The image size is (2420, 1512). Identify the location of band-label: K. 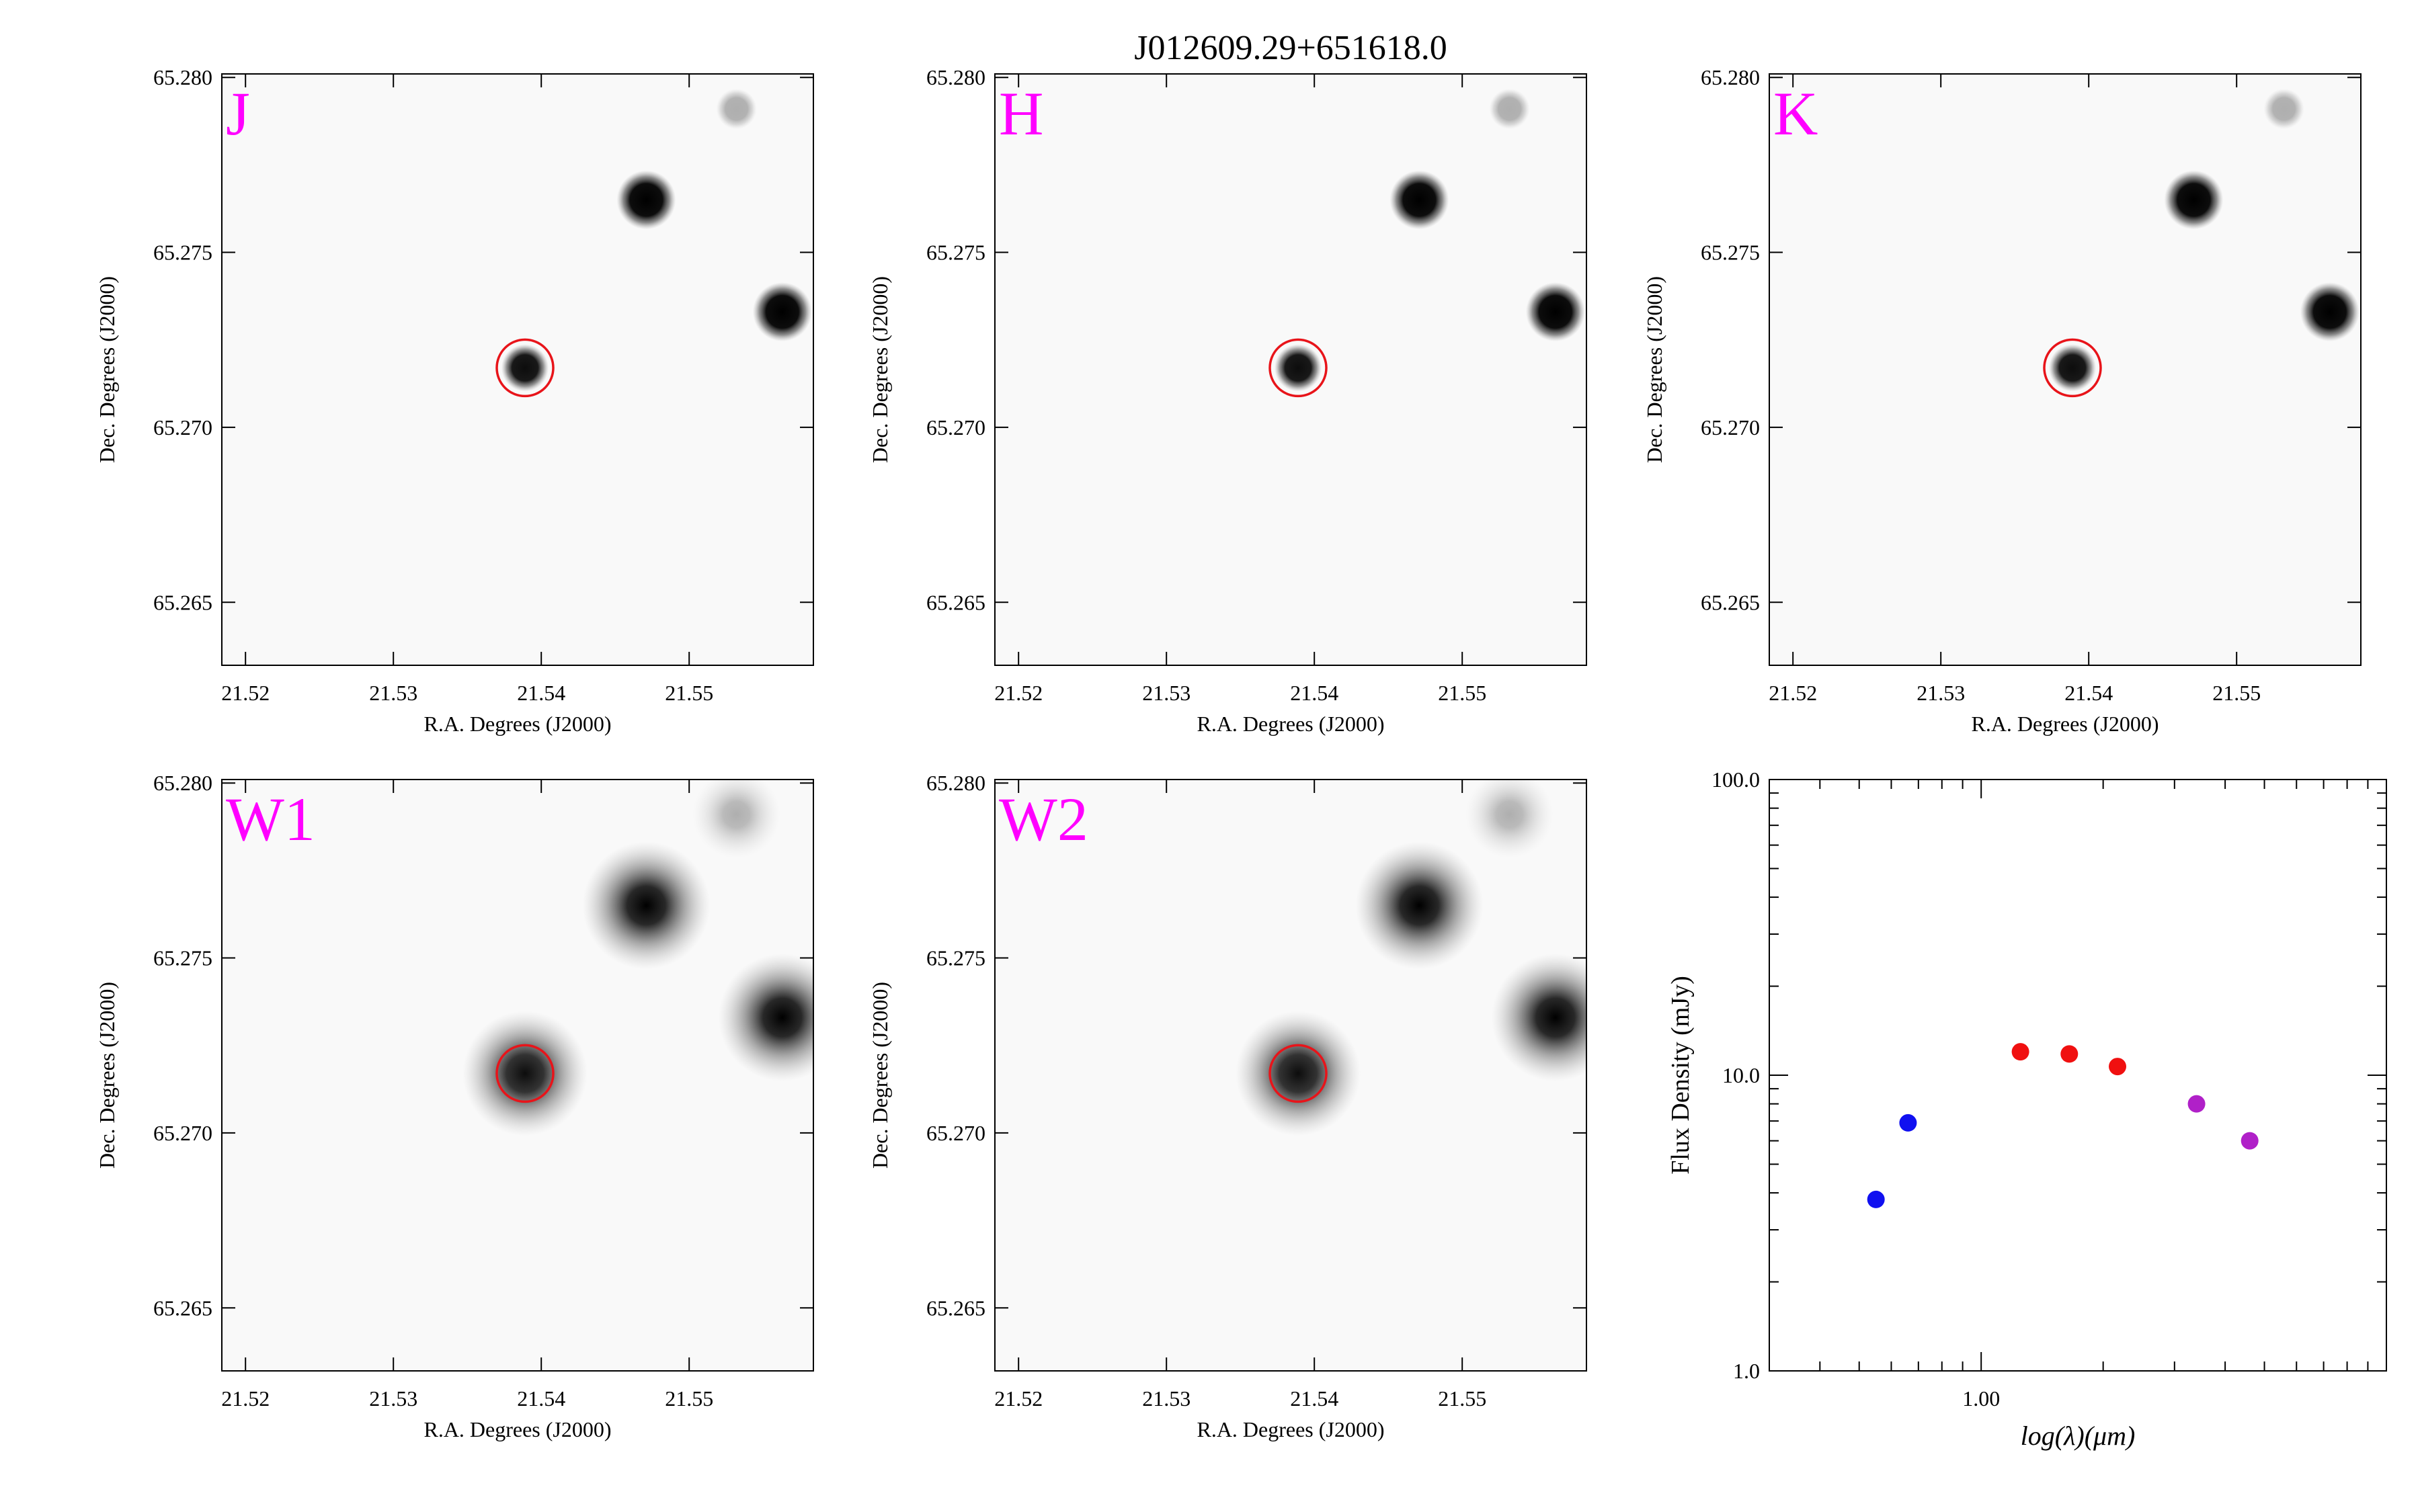
(1795, 113).